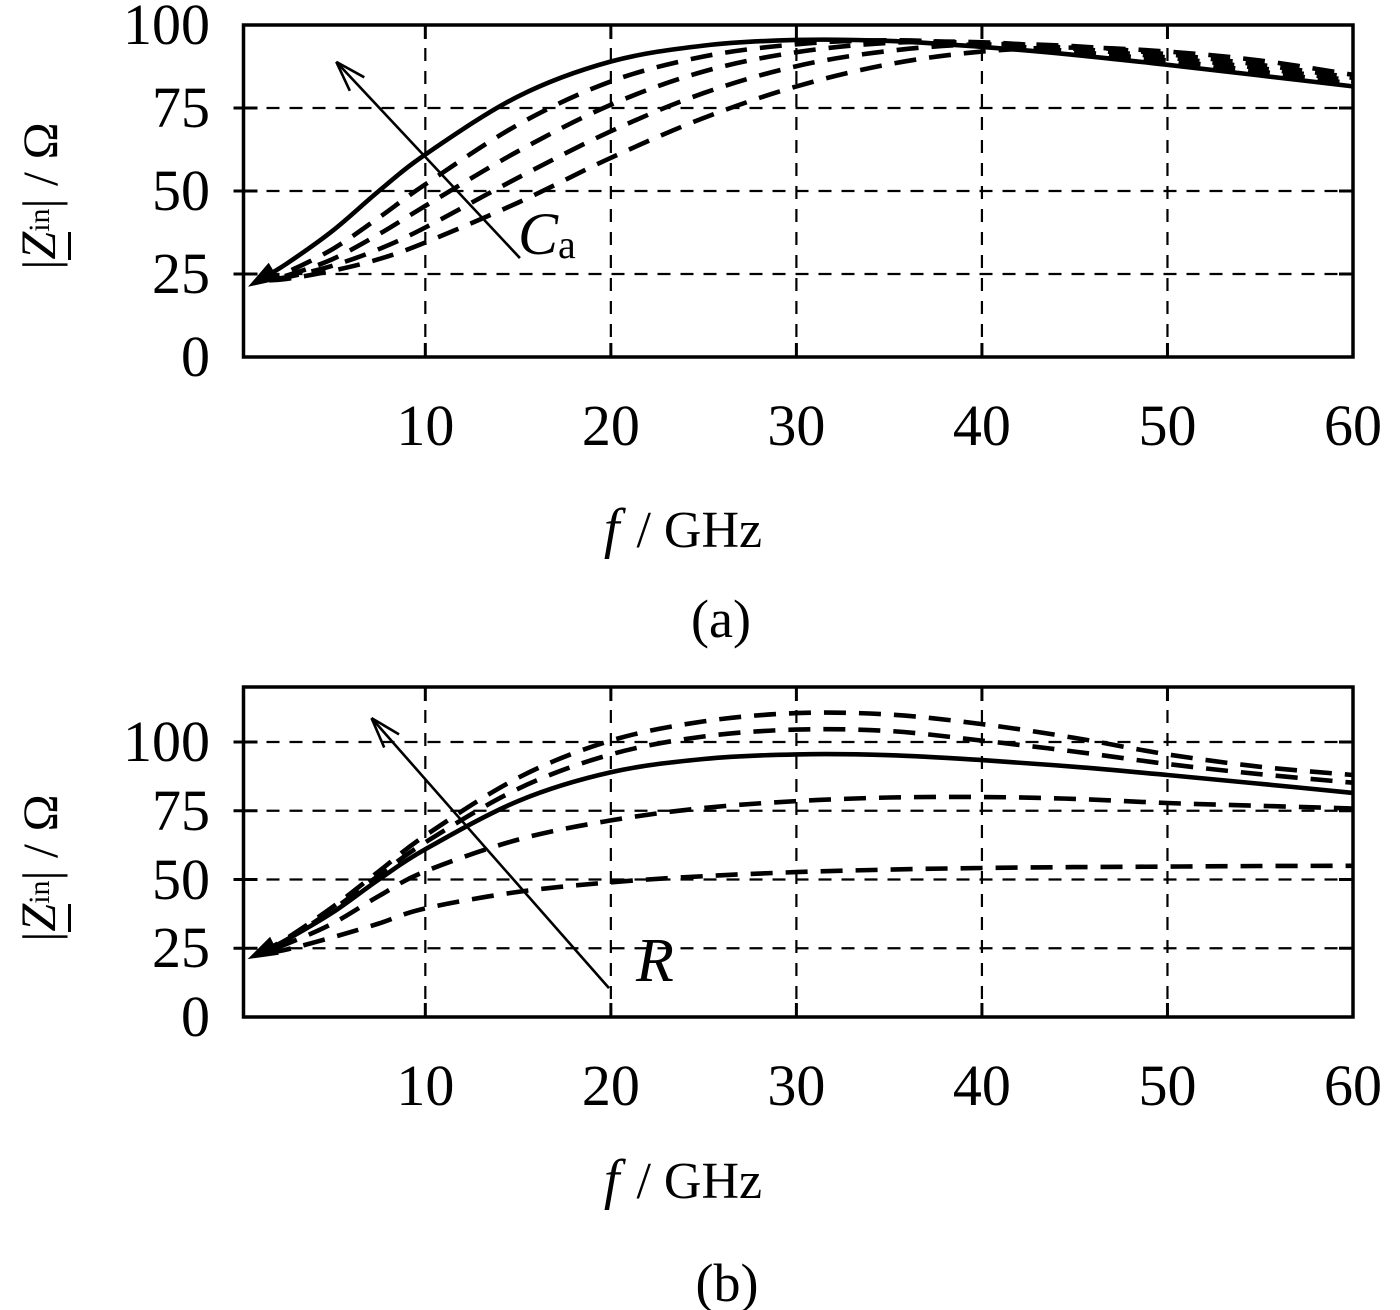 This screenshot has height=1310, width=1400. What do you see at coordinates (428, 159) in the screenshot?
I see `sweep-arrow-line-a` at bounding box center [428, 159].